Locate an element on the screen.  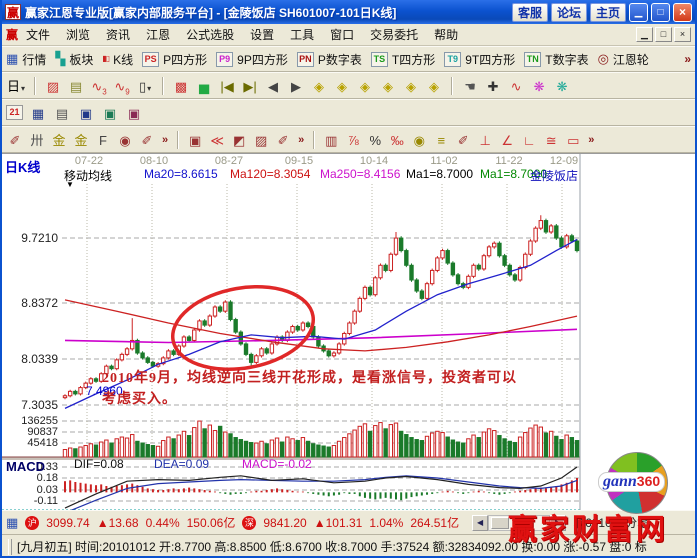
info-panel-button: ▤ is located at coordinates (76, 86).